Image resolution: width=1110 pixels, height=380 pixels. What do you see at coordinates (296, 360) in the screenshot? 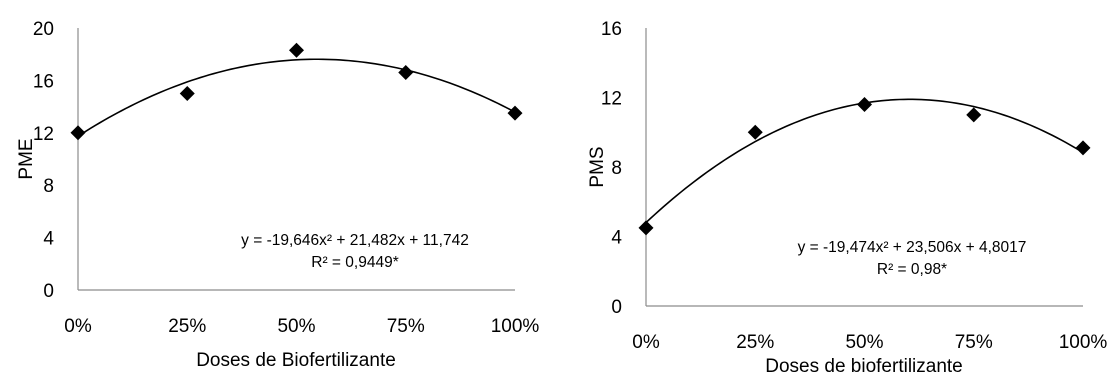
I see `x-axis-title: Doses de Biofertilizante` at bounding box center [296, 360].